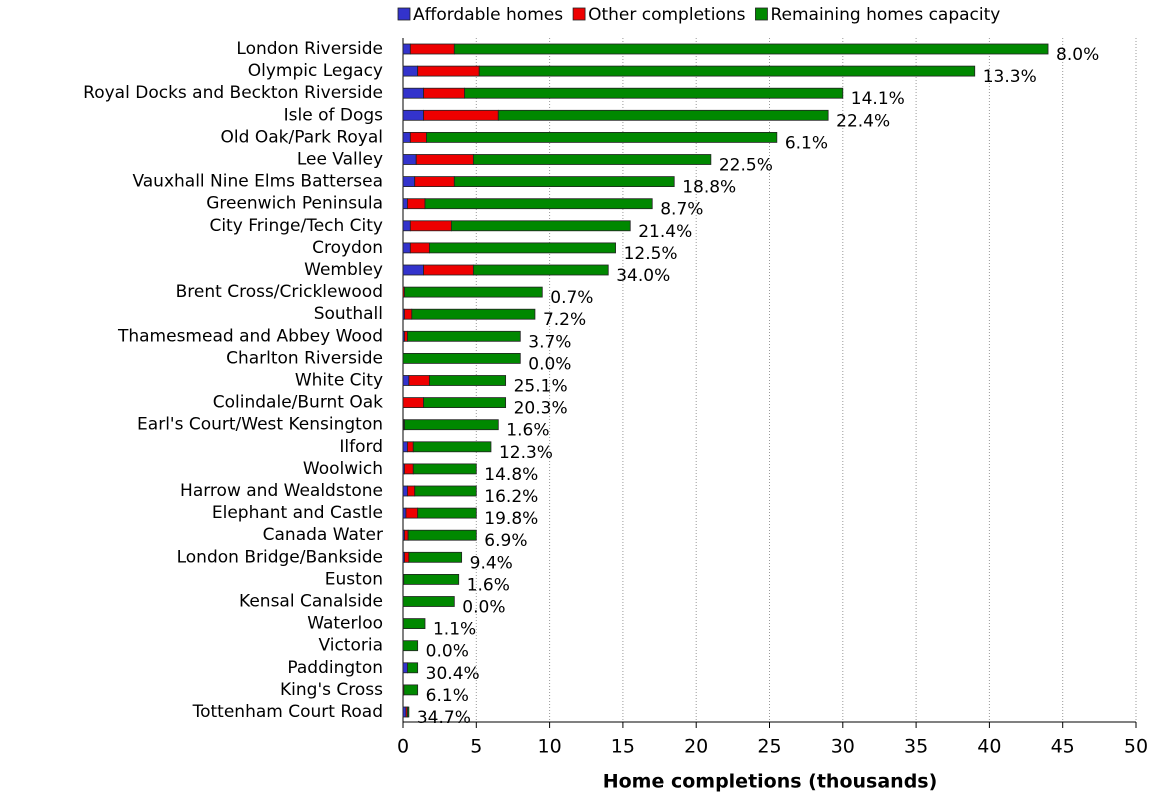 This screenshot has width=1157, height=800. What do you see at coordinates (843, 747) in the screenshot?
I see `x-tick-label: 30` at bounding box center [843, 747].